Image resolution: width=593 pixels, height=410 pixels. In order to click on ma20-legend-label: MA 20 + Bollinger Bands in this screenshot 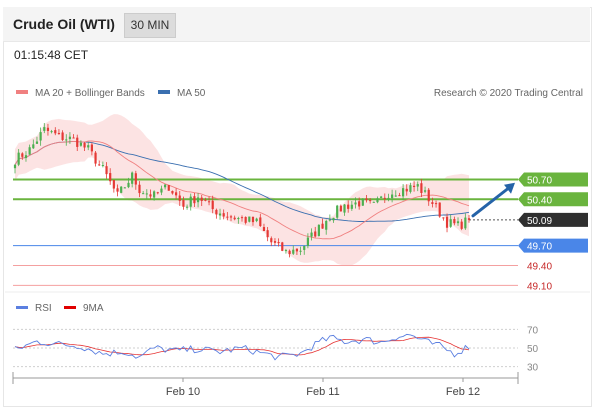, I will do `click(90, 93)`.